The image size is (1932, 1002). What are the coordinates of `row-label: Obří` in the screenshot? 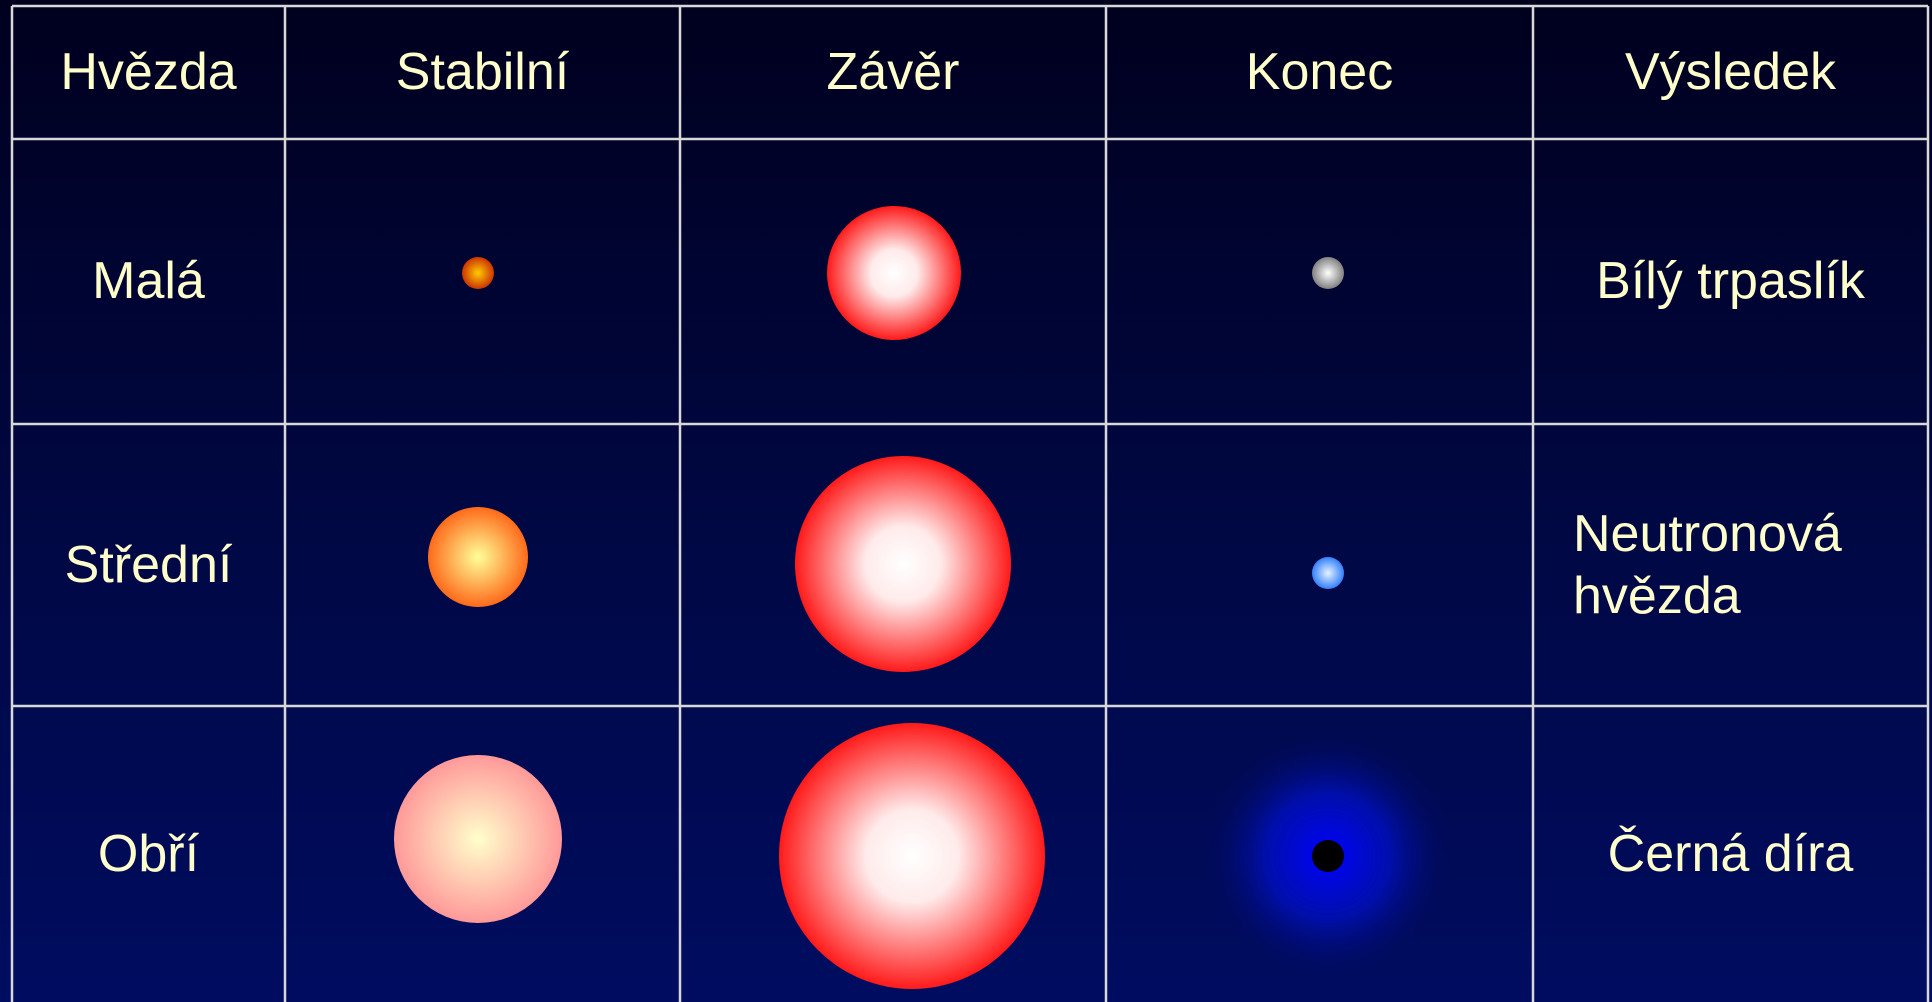 It's located at (148, 853).